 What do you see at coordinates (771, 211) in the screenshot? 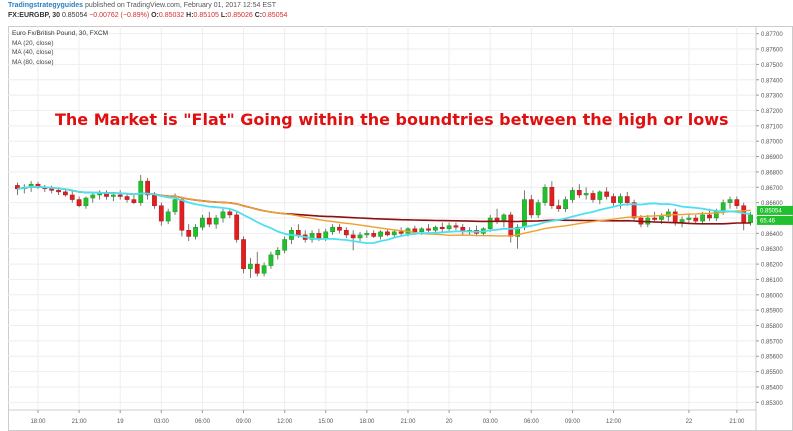
I see `price-tag-label: 0.85054` at bounding box center [771, 211].